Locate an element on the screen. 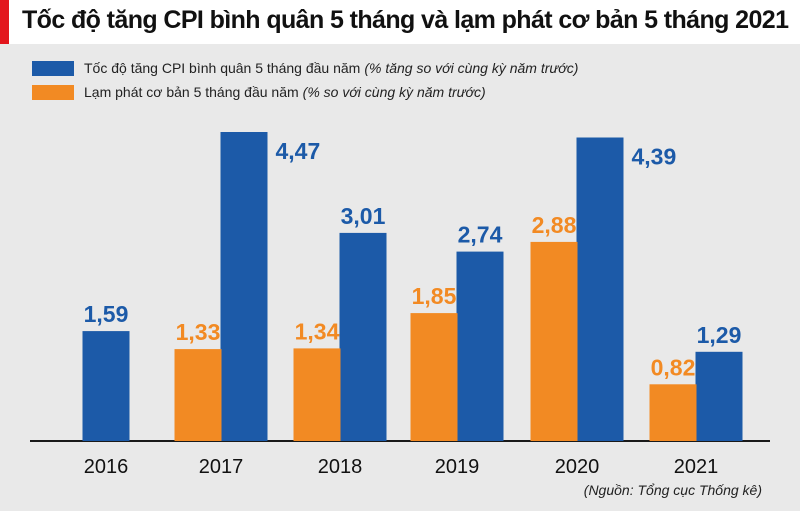  data-label-cpi-2018: 3,01 is located at coordinates (363, 216).